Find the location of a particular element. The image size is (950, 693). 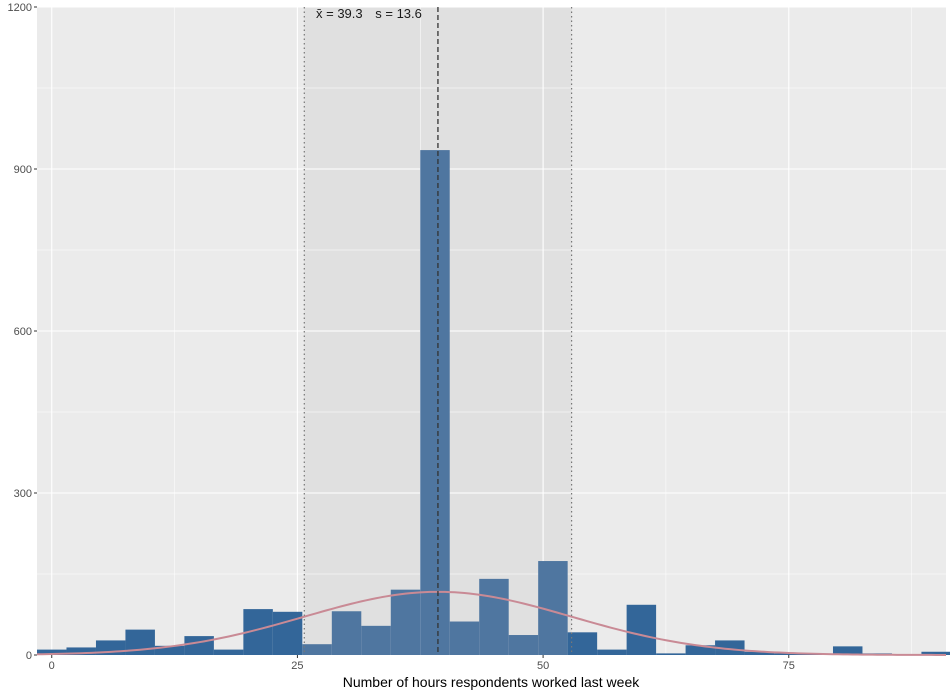

sd-label: s = 13.6 is located at coordinates (398, 13).